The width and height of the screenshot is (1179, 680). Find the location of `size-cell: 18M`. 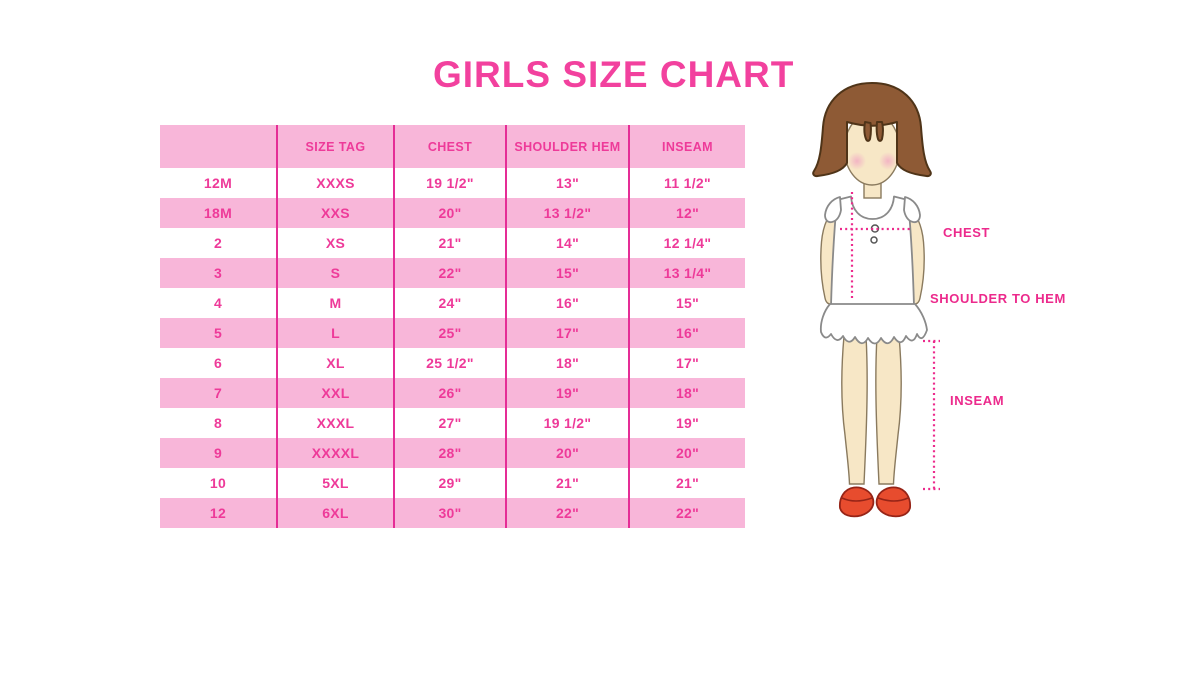

size-cell: 18M is located at coordinates (219, 213).